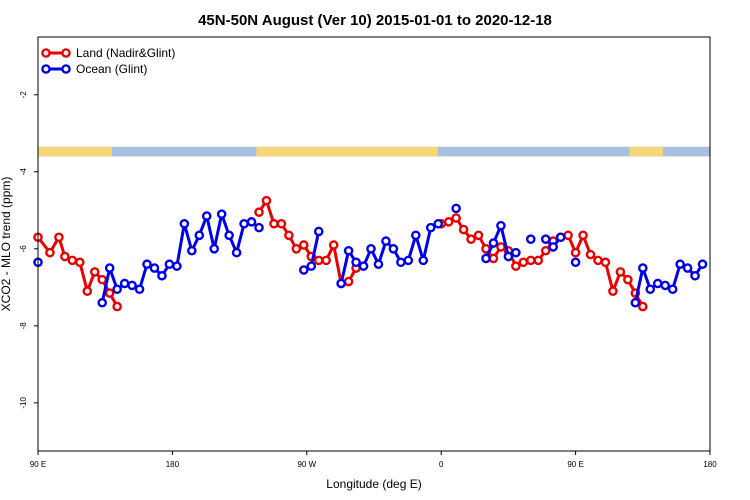 This screenshot has height=500, width=750. What do you see at coordinates (108, 61) in the screenshot?
I see `legend: Land (Nadir&Glint) Ocean (Glint)` at bounding box center [108, 61].